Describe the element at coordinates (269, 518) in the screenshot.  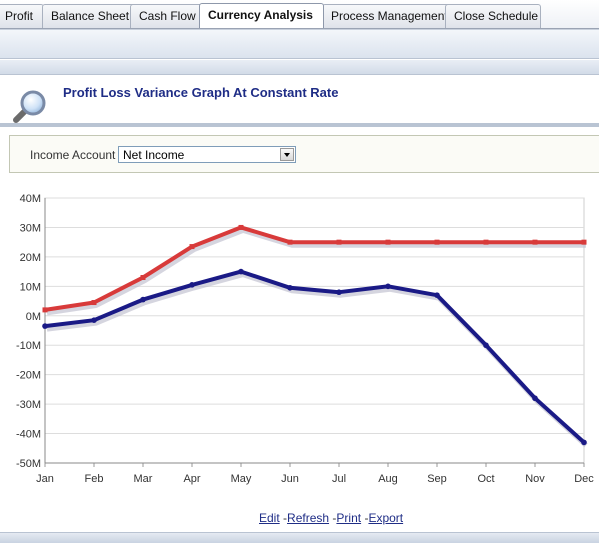
I see `edit-link: Edit` at that location.